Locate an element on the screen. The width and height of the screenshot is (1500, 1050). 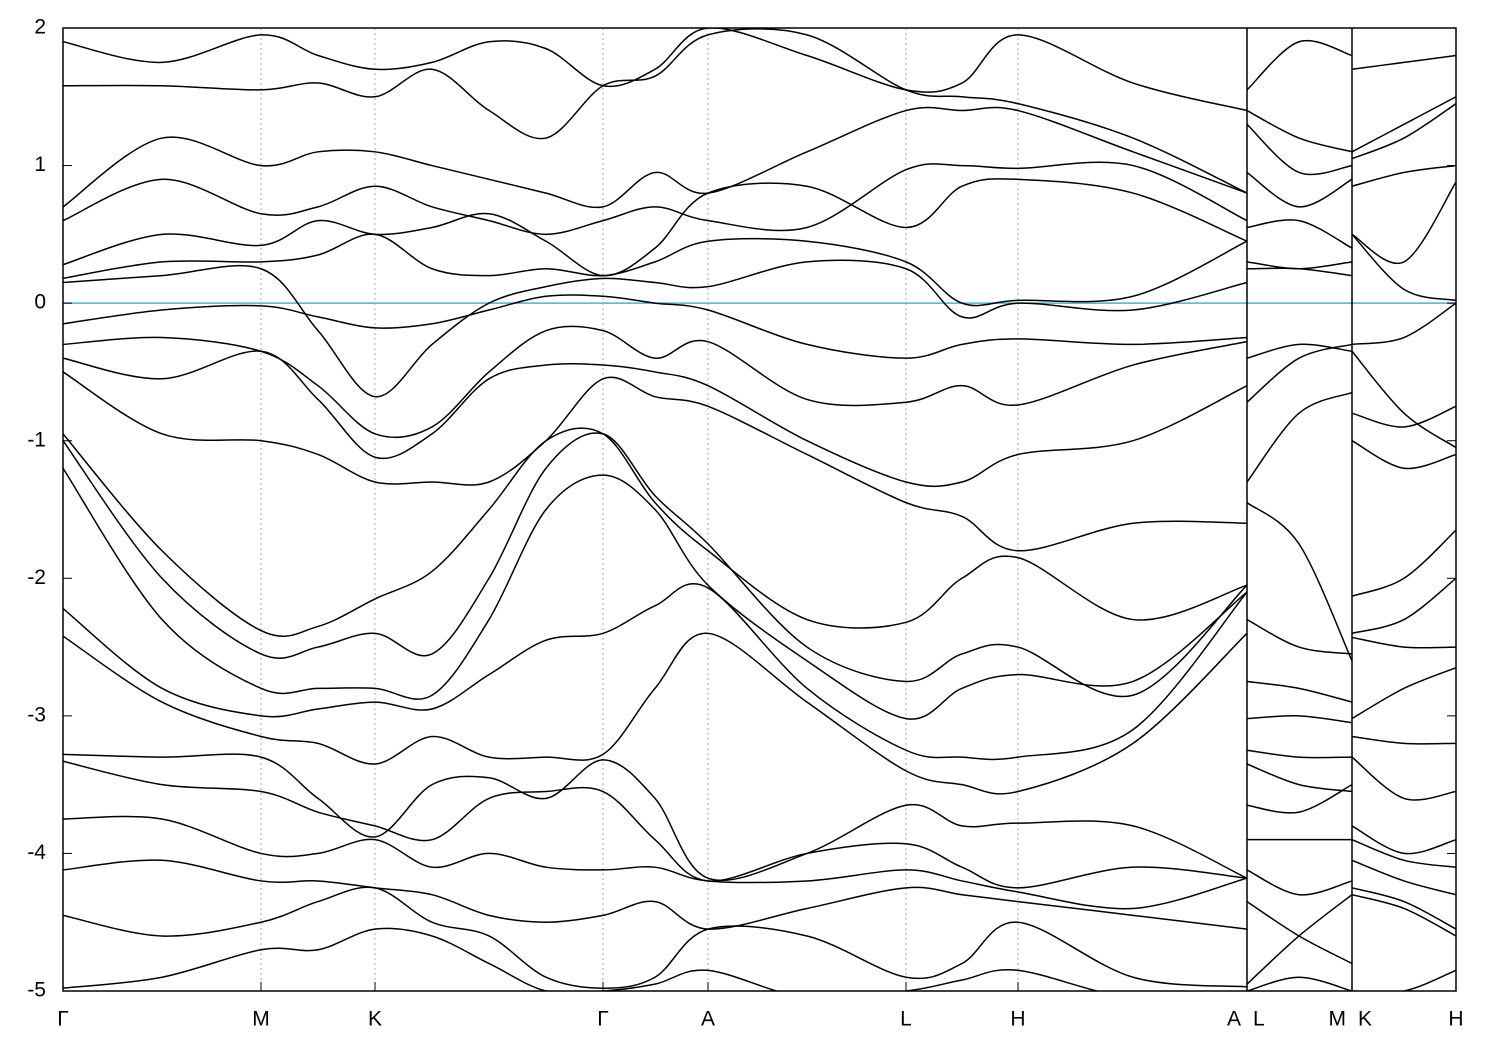
y-tick-label: -4 is located at coordinates (36, 852).